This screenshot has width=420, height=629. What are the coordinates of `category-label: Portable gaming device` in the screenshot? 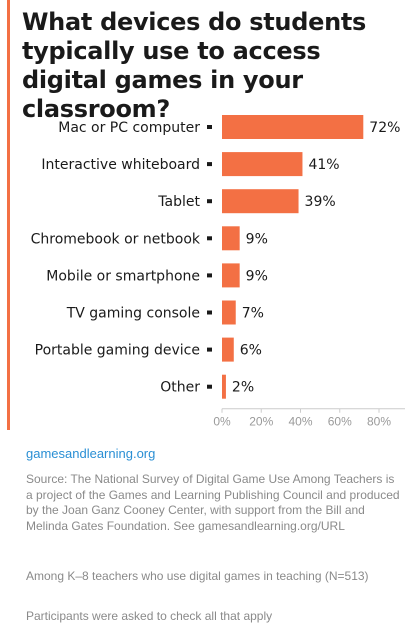 It's located at (117, 351).